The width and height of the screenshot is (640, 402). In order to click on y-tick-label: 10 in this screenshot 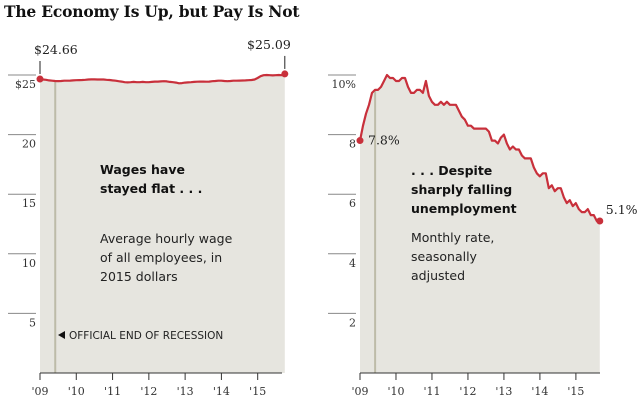, I will do `click(29, 263)`.